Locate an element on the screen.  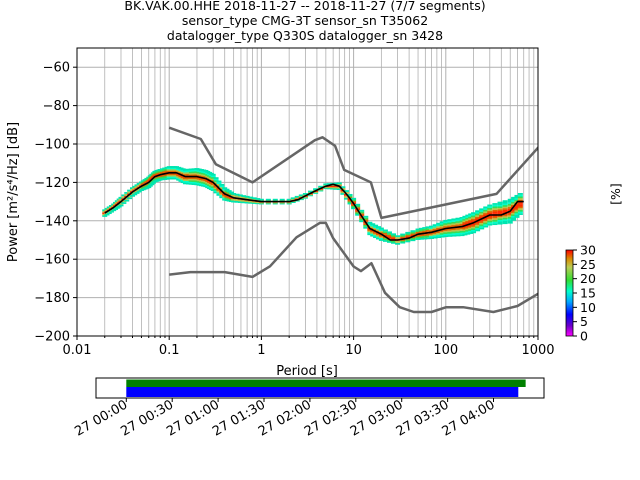
y-axis-label: Power [m²/s⁴/Hz] [dB] is located at coordinates (13, 192).